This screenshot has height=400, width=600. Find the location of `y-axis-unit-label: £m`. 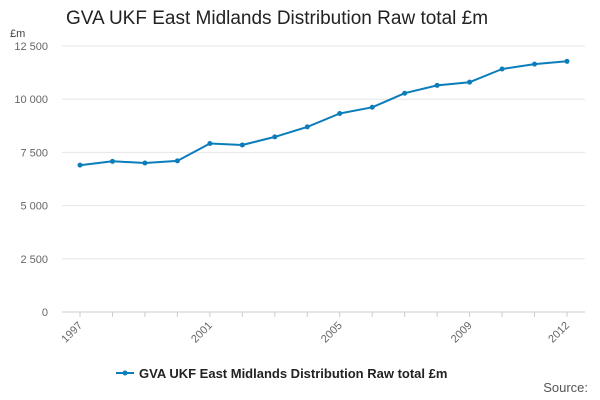

y-axis-unit-label: £m is located at coordinates (17, 34).